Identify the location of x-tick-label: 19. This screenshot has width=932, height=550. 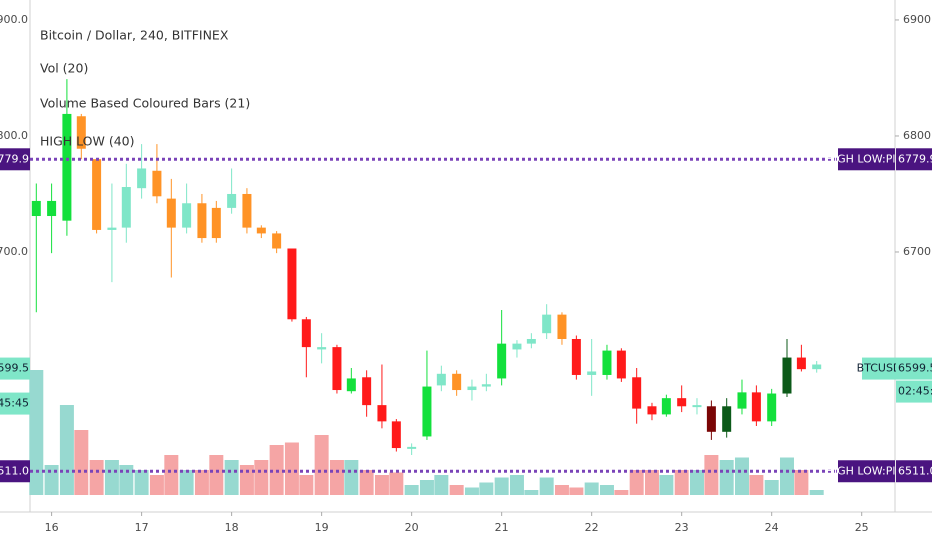
(322, 527).